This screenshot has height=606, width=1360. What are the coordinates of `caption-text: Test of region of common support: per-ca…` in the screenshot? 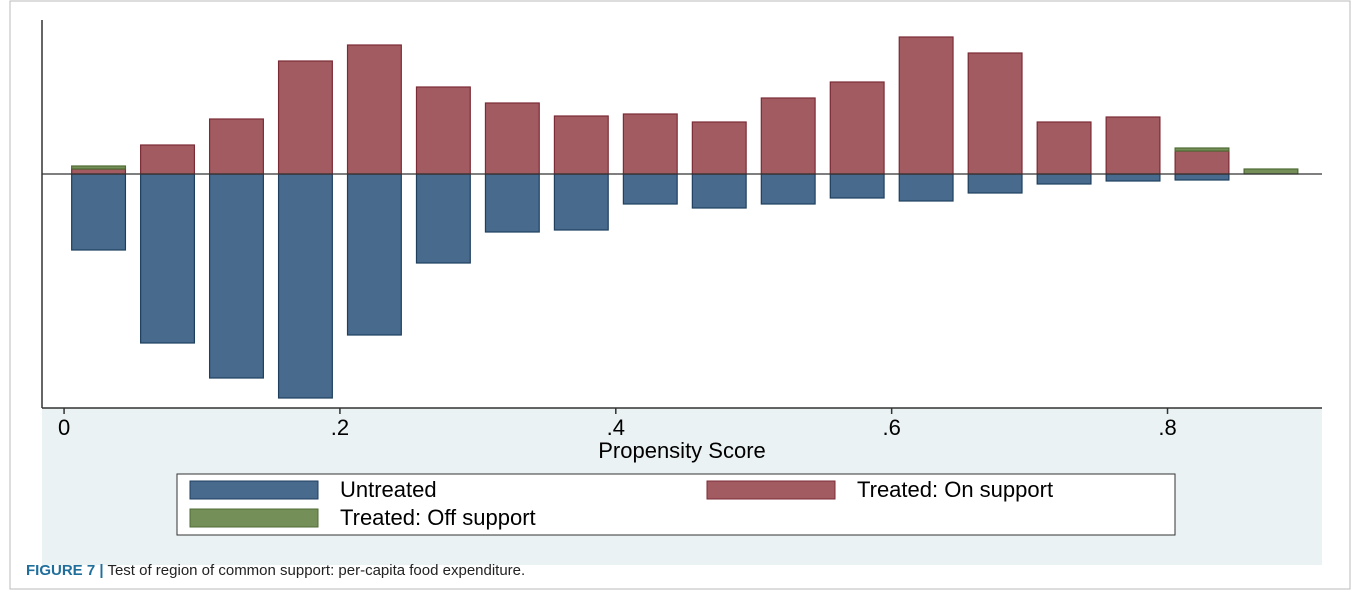 It's located at (316, 570).